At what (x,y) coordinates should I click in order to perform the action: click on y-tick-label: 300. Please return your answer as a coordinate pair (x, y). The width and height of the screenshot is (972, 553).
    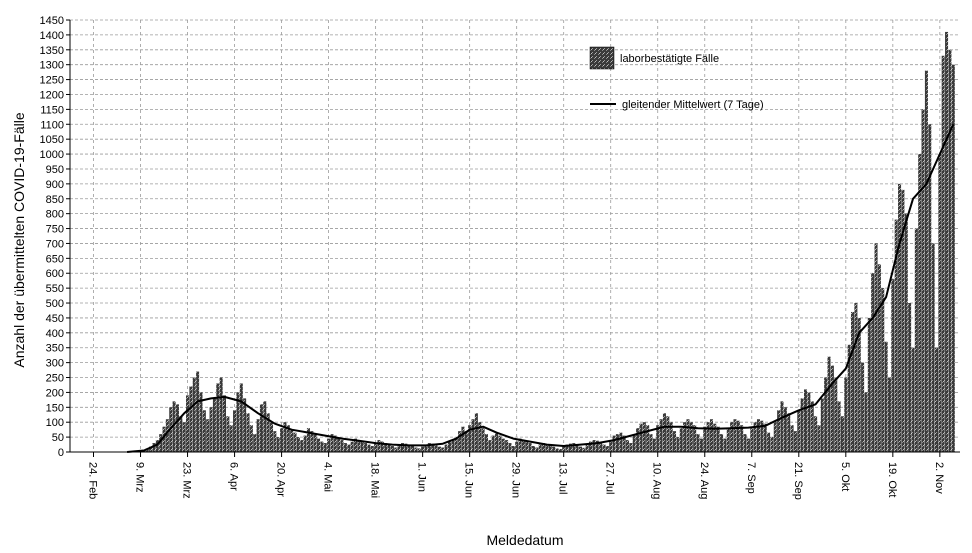
    Looking at the image, I should click on (55, 364).